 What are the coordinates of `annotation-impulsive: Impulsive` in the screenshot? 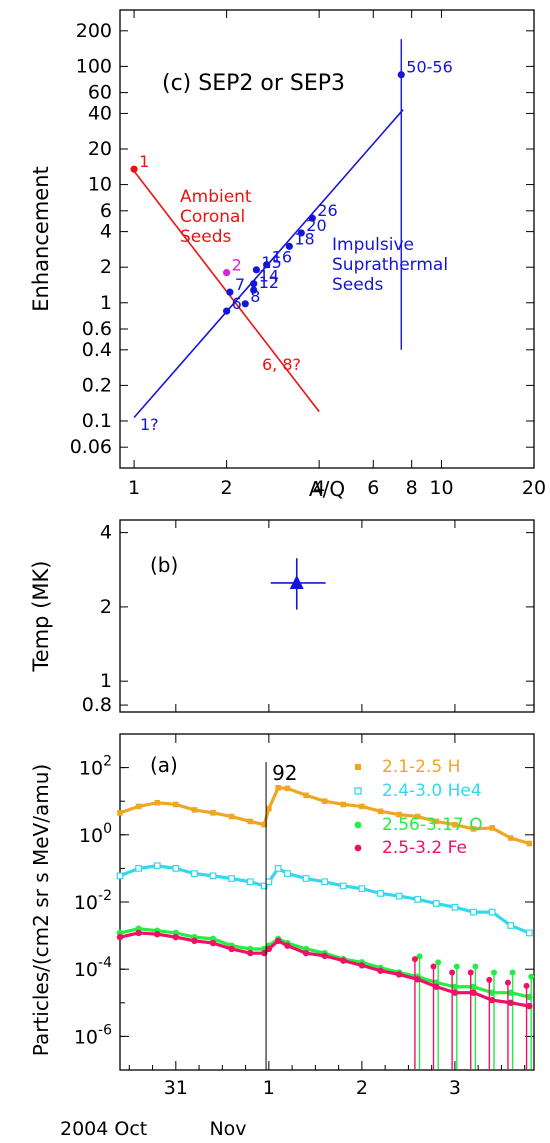 It's located at (373, 245).